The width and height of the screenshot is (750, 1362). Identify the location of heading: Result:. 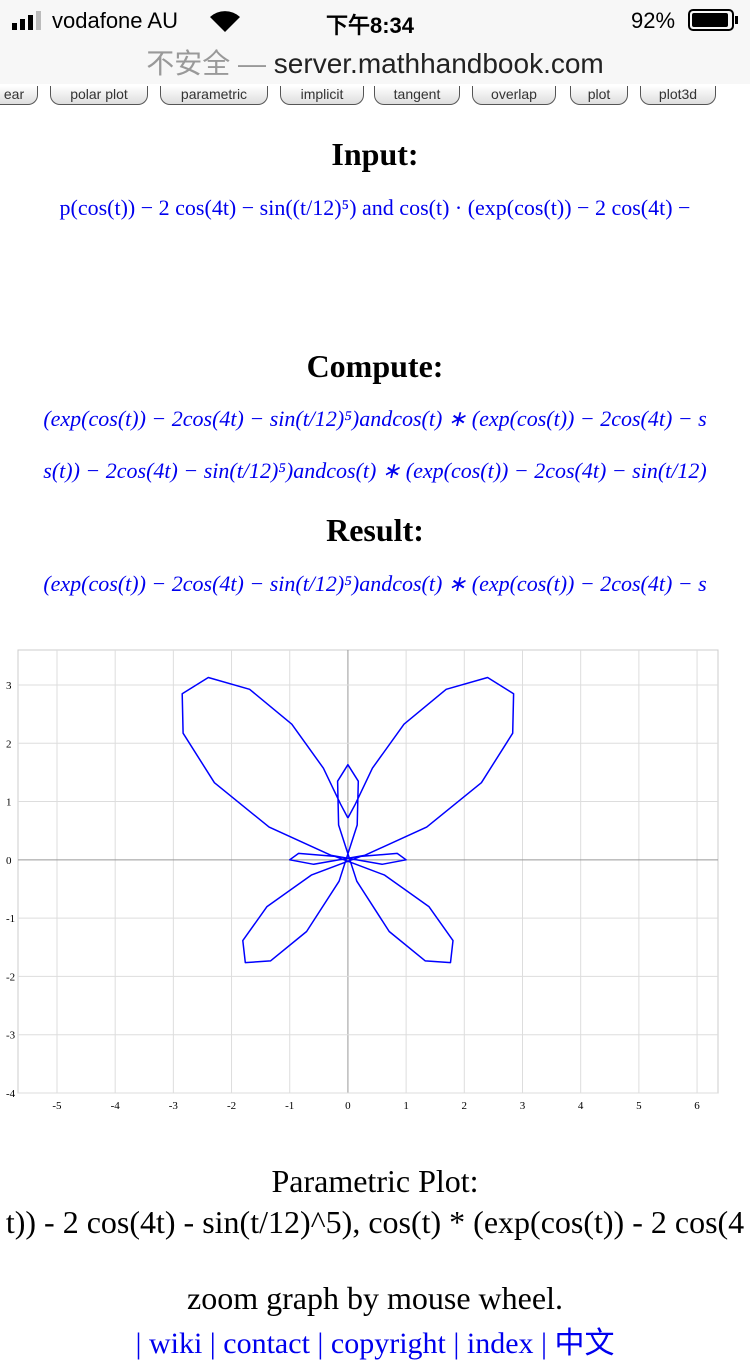
(375, 530).